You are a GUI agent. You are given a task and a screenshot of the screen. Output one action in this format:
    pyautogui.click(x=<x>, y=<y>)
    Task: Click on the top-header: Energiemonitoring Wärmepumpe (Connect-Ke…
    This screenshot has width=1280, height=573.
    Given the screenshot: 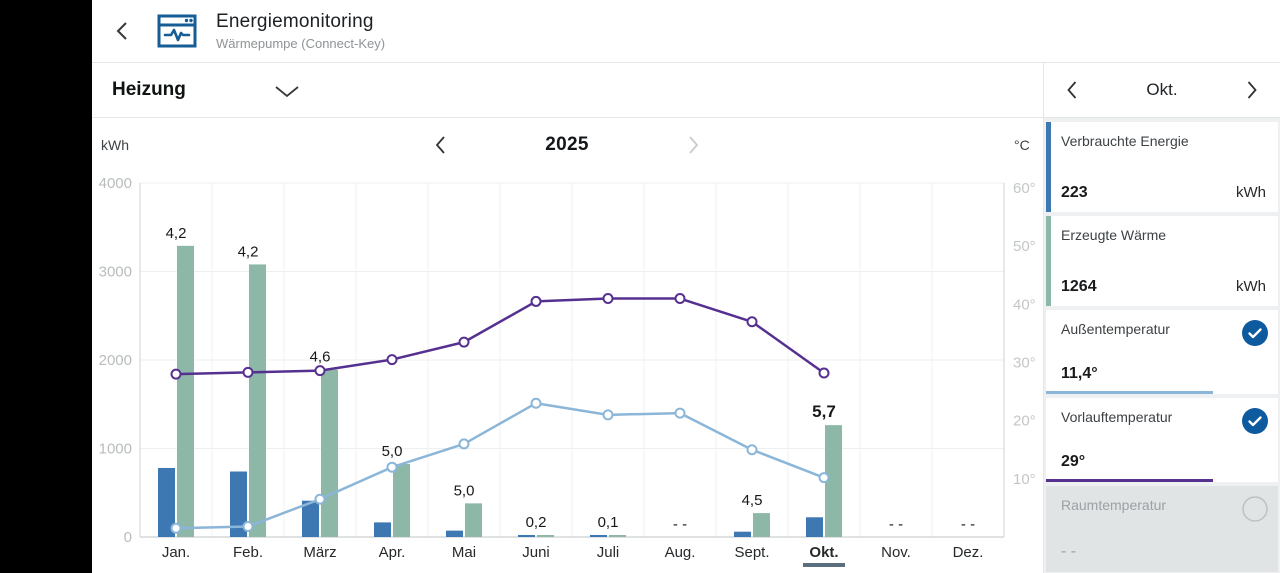 What is the action you would take?
    pyautogui.click(x=686, y=31)
    